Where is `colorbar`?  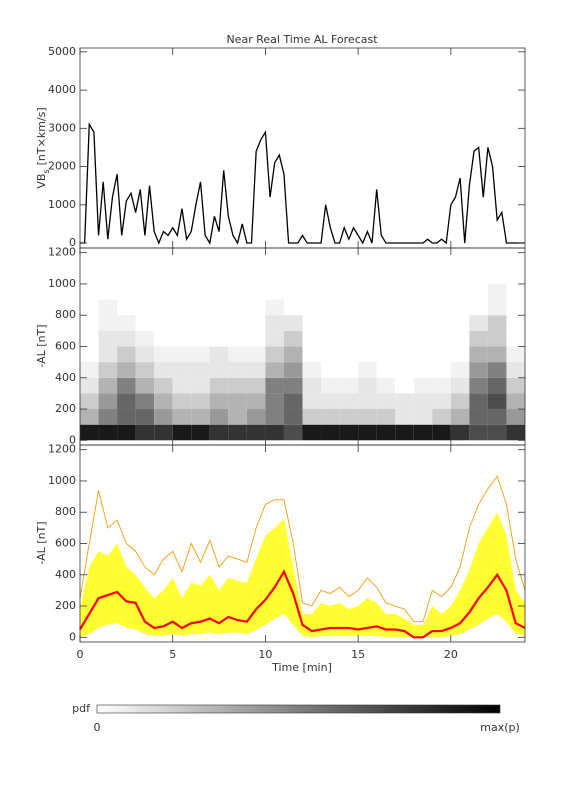
colorbar is located at coordinates (298, 709).